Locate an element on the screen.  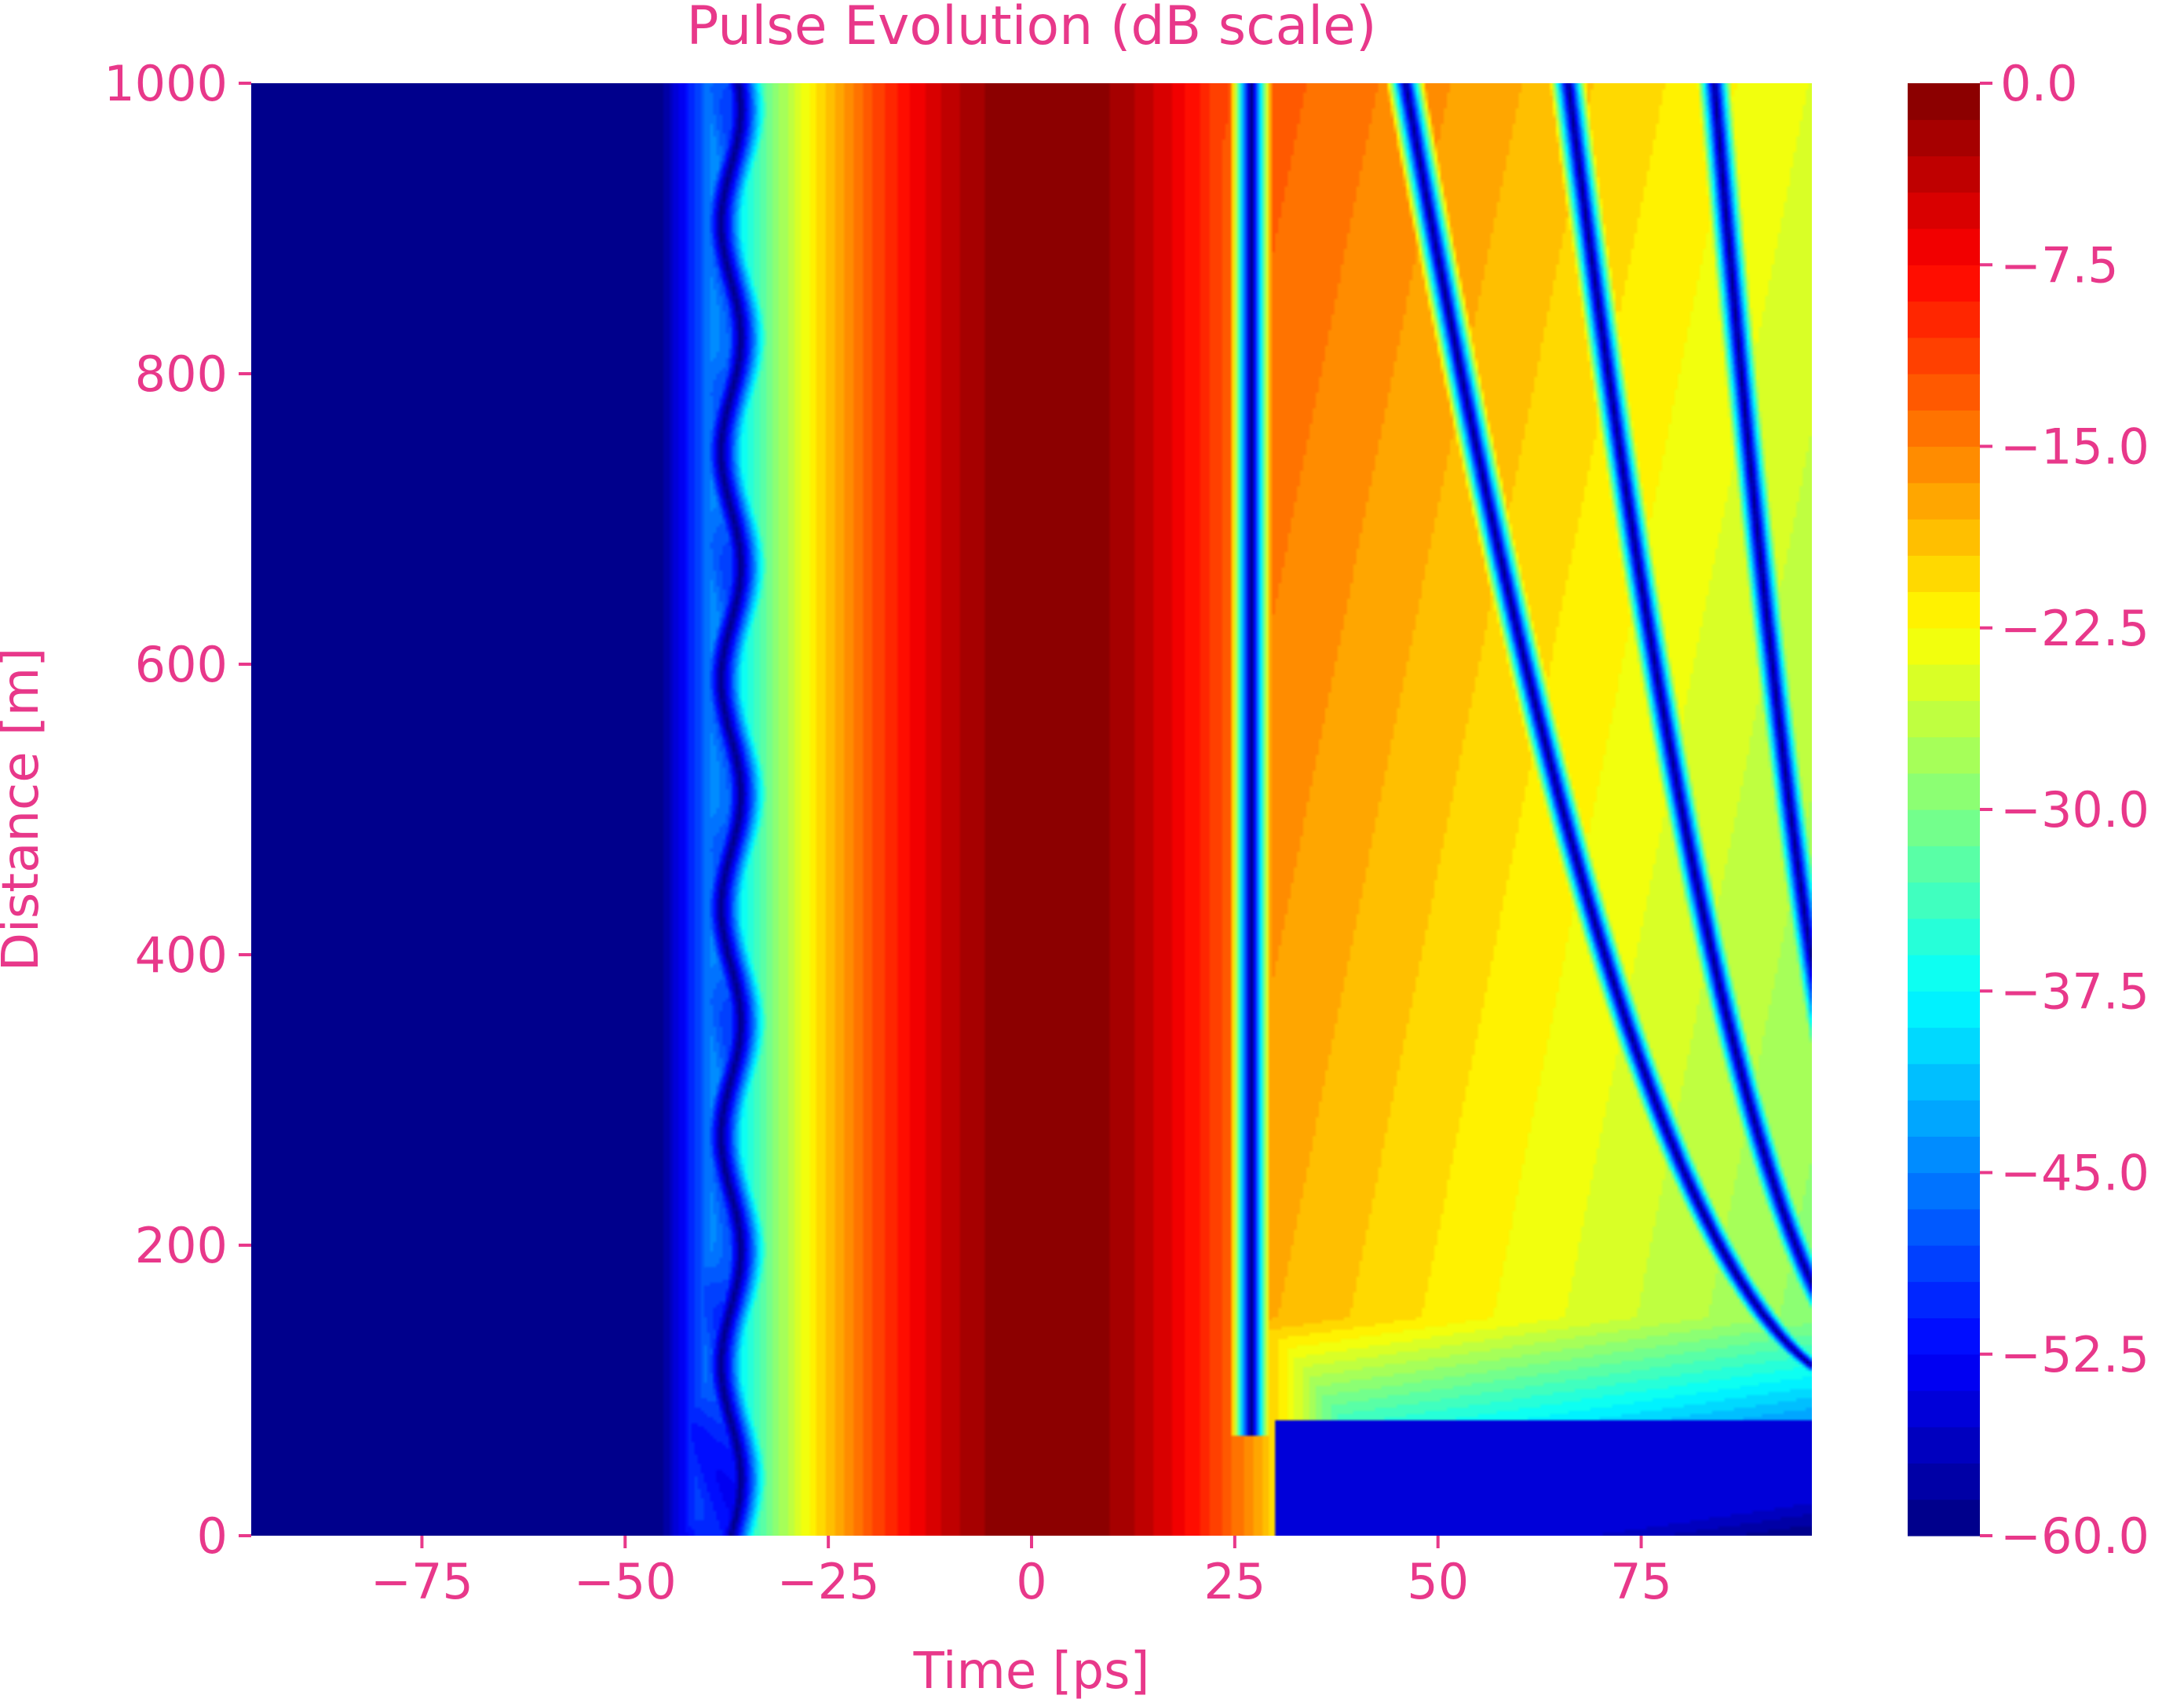
x-axis-label: Time [ps] is located at coordinates (1031, 1670).